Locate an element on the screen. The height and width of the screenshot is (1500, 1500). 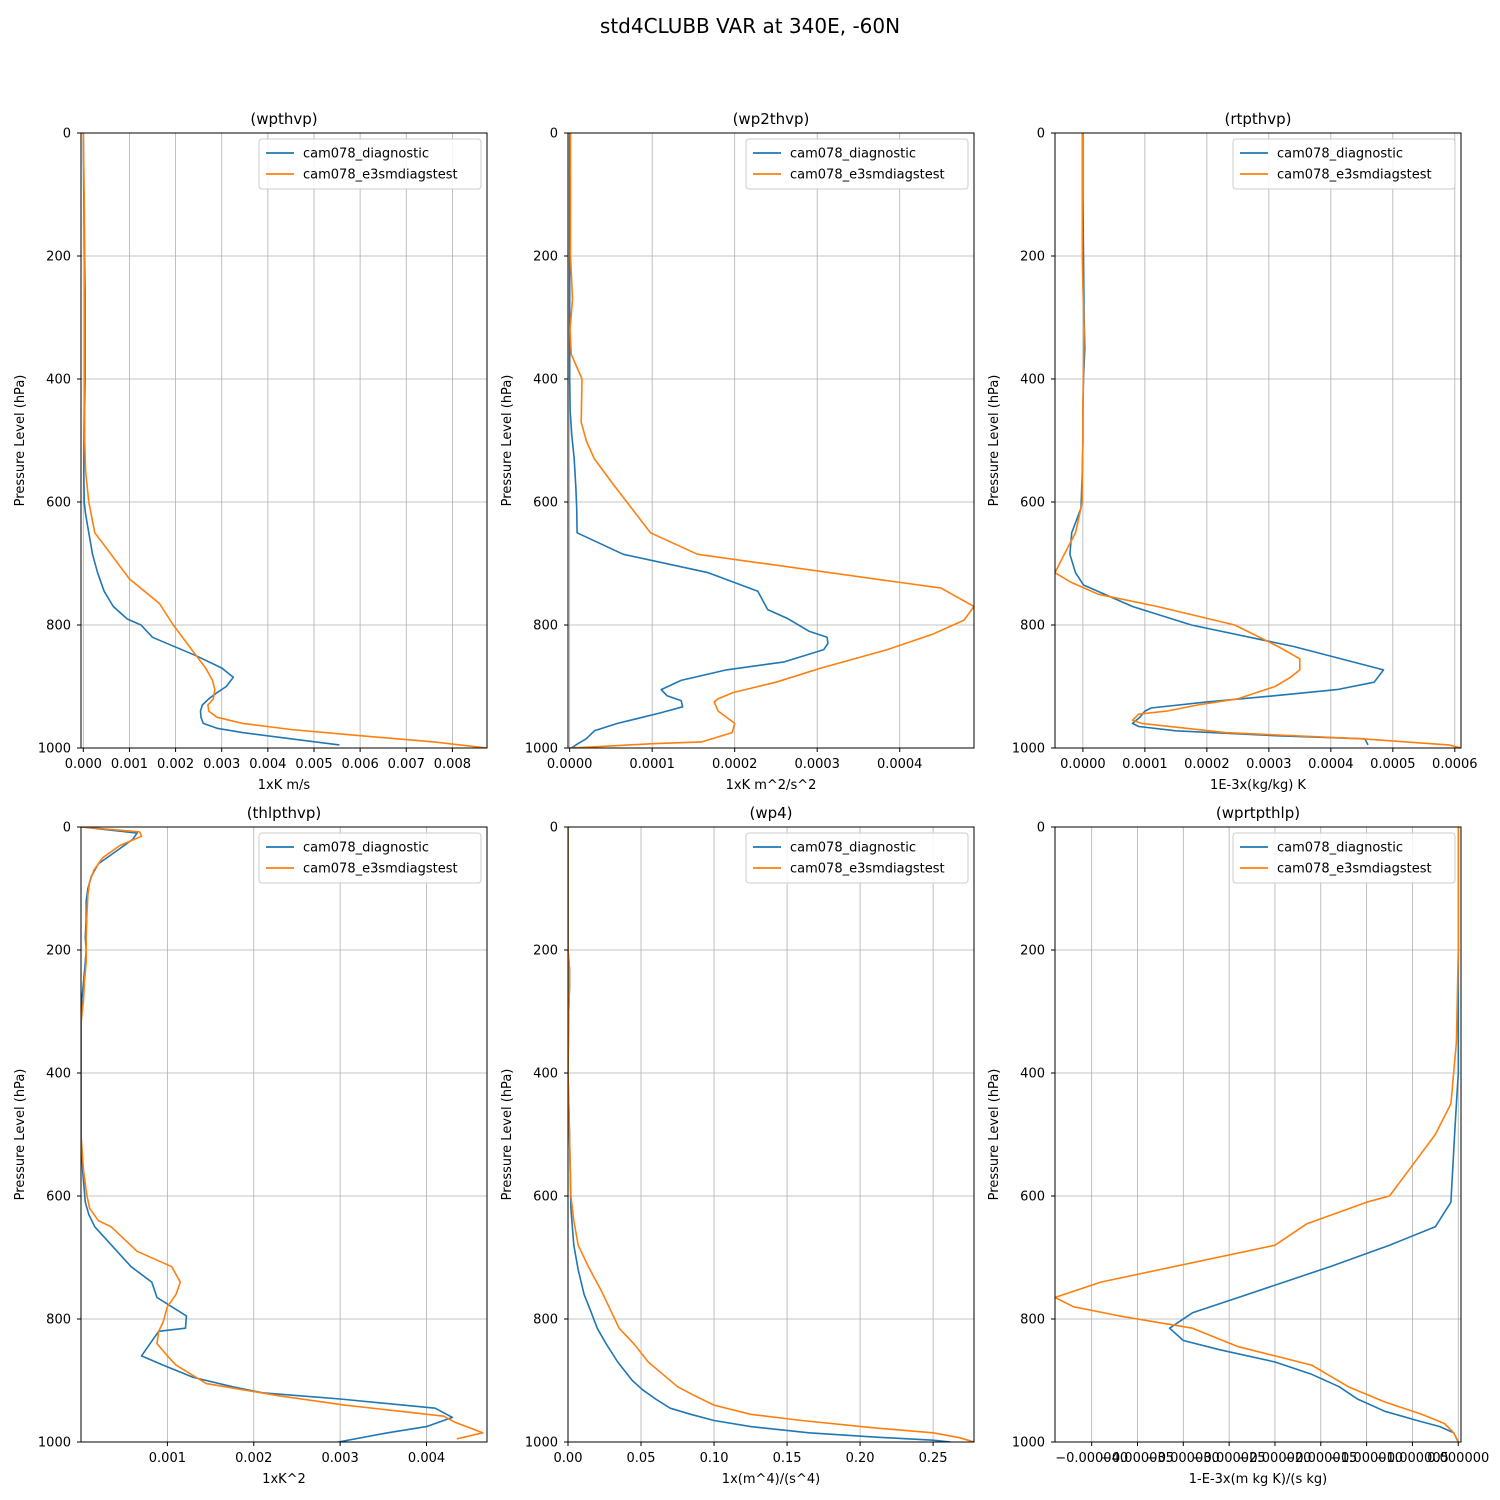
x-tick-label: 0.006 is located at coordinates (360, 764).